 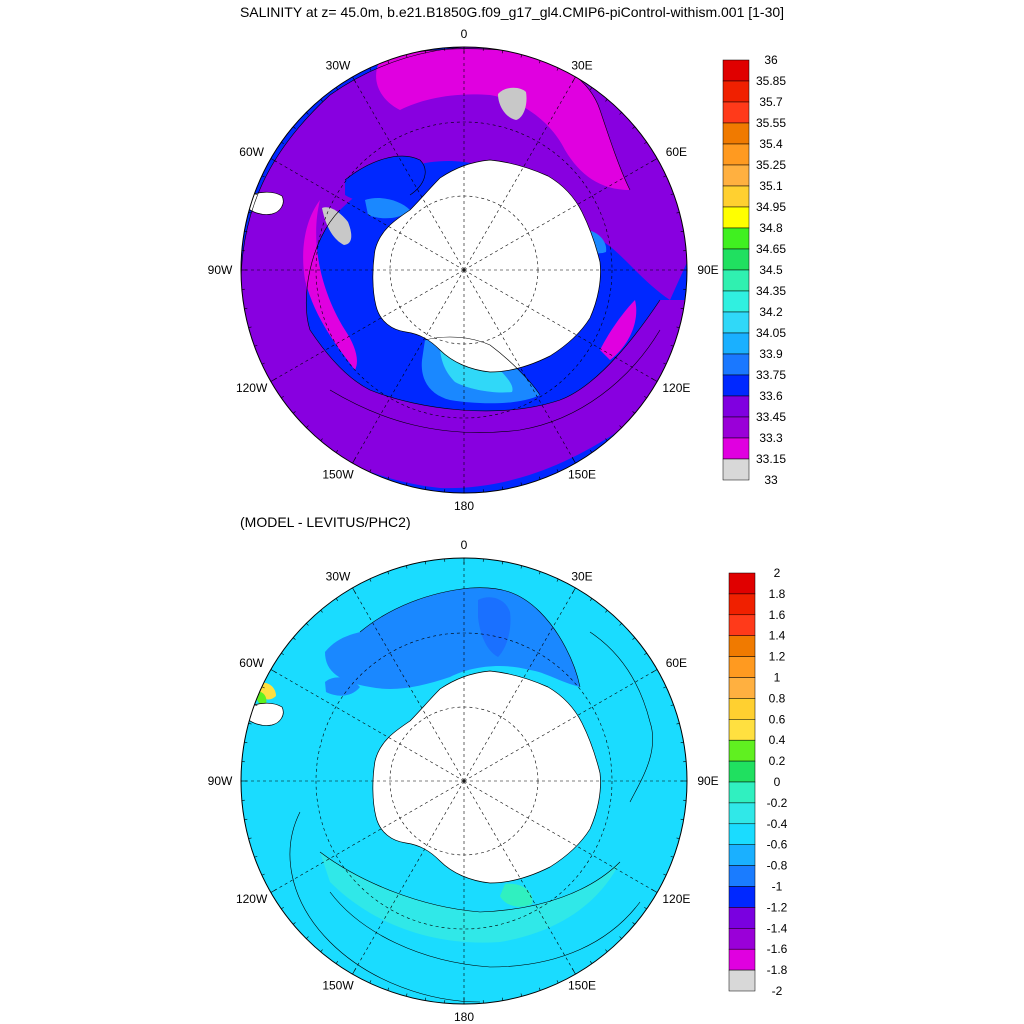 I want to click on colorbar-label: 33, so click(x=771, y=480).